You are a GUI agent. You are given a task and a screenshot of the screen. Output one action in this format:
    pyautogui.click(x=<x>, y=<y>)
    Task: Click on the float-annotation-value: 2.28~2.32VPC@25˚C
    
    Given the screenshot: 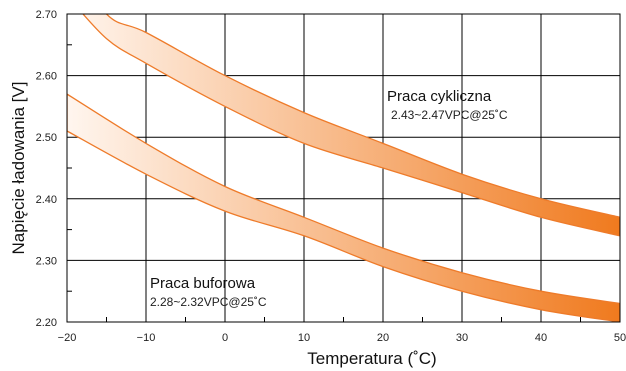 What is the action you would take?
    pyautogui.click(x=208, y=302)
    